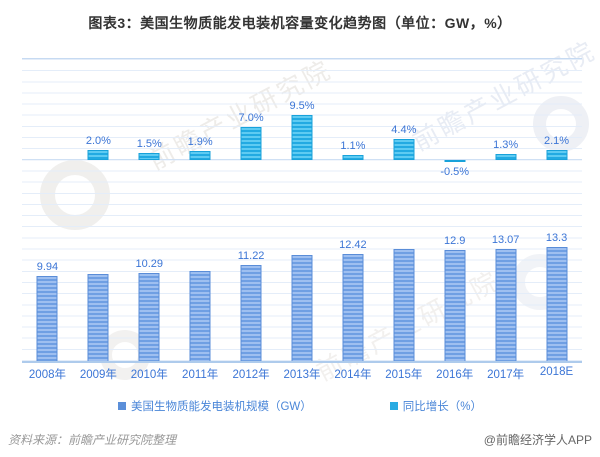  Describe the element at coordinates (92, 440) in the screenshot. I see `source-note: 资料来源：前瞻产业研究院整理` at that location.